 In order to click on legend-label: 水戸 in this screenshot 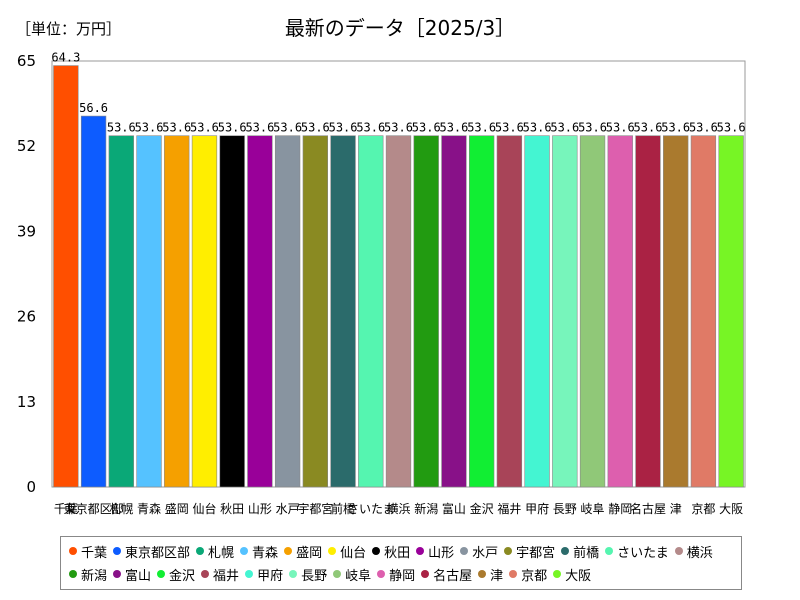, I will do `click(485, 553)`.